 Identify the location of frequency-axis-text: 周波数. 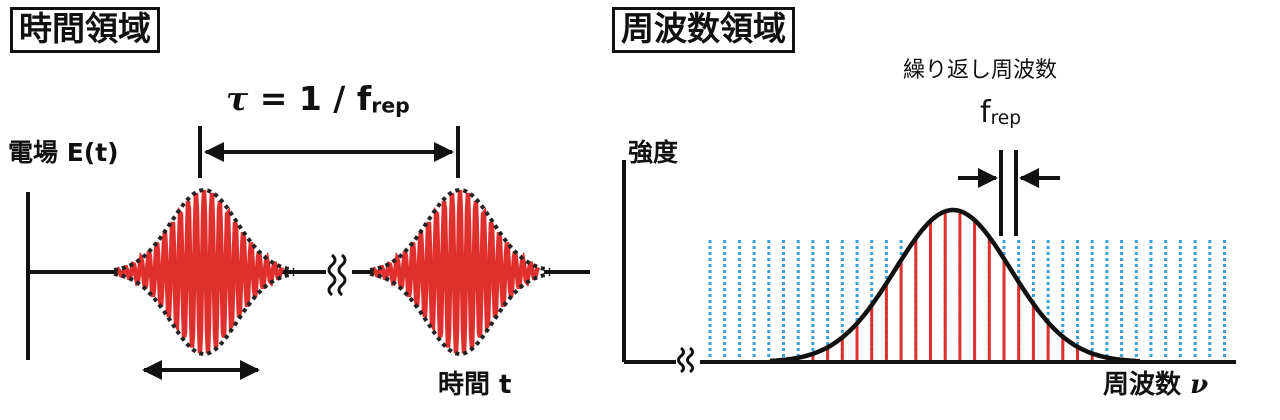
(1147, 385).